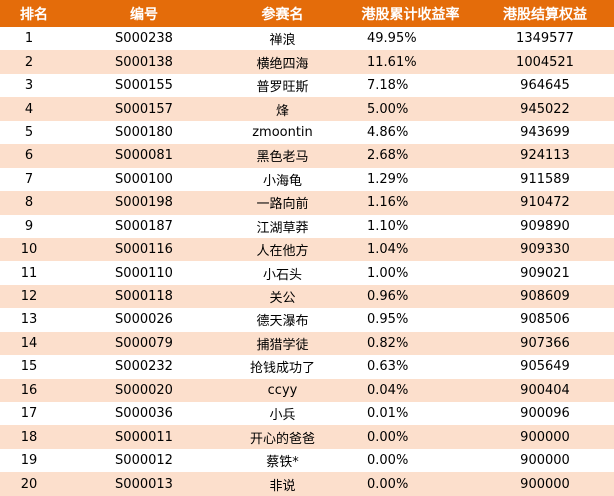 The image size is (614, 496). What do you see at coordinates (144, 62) in the screenshot?
I see `cell-id: S000138` at bounding box center [144, 62].